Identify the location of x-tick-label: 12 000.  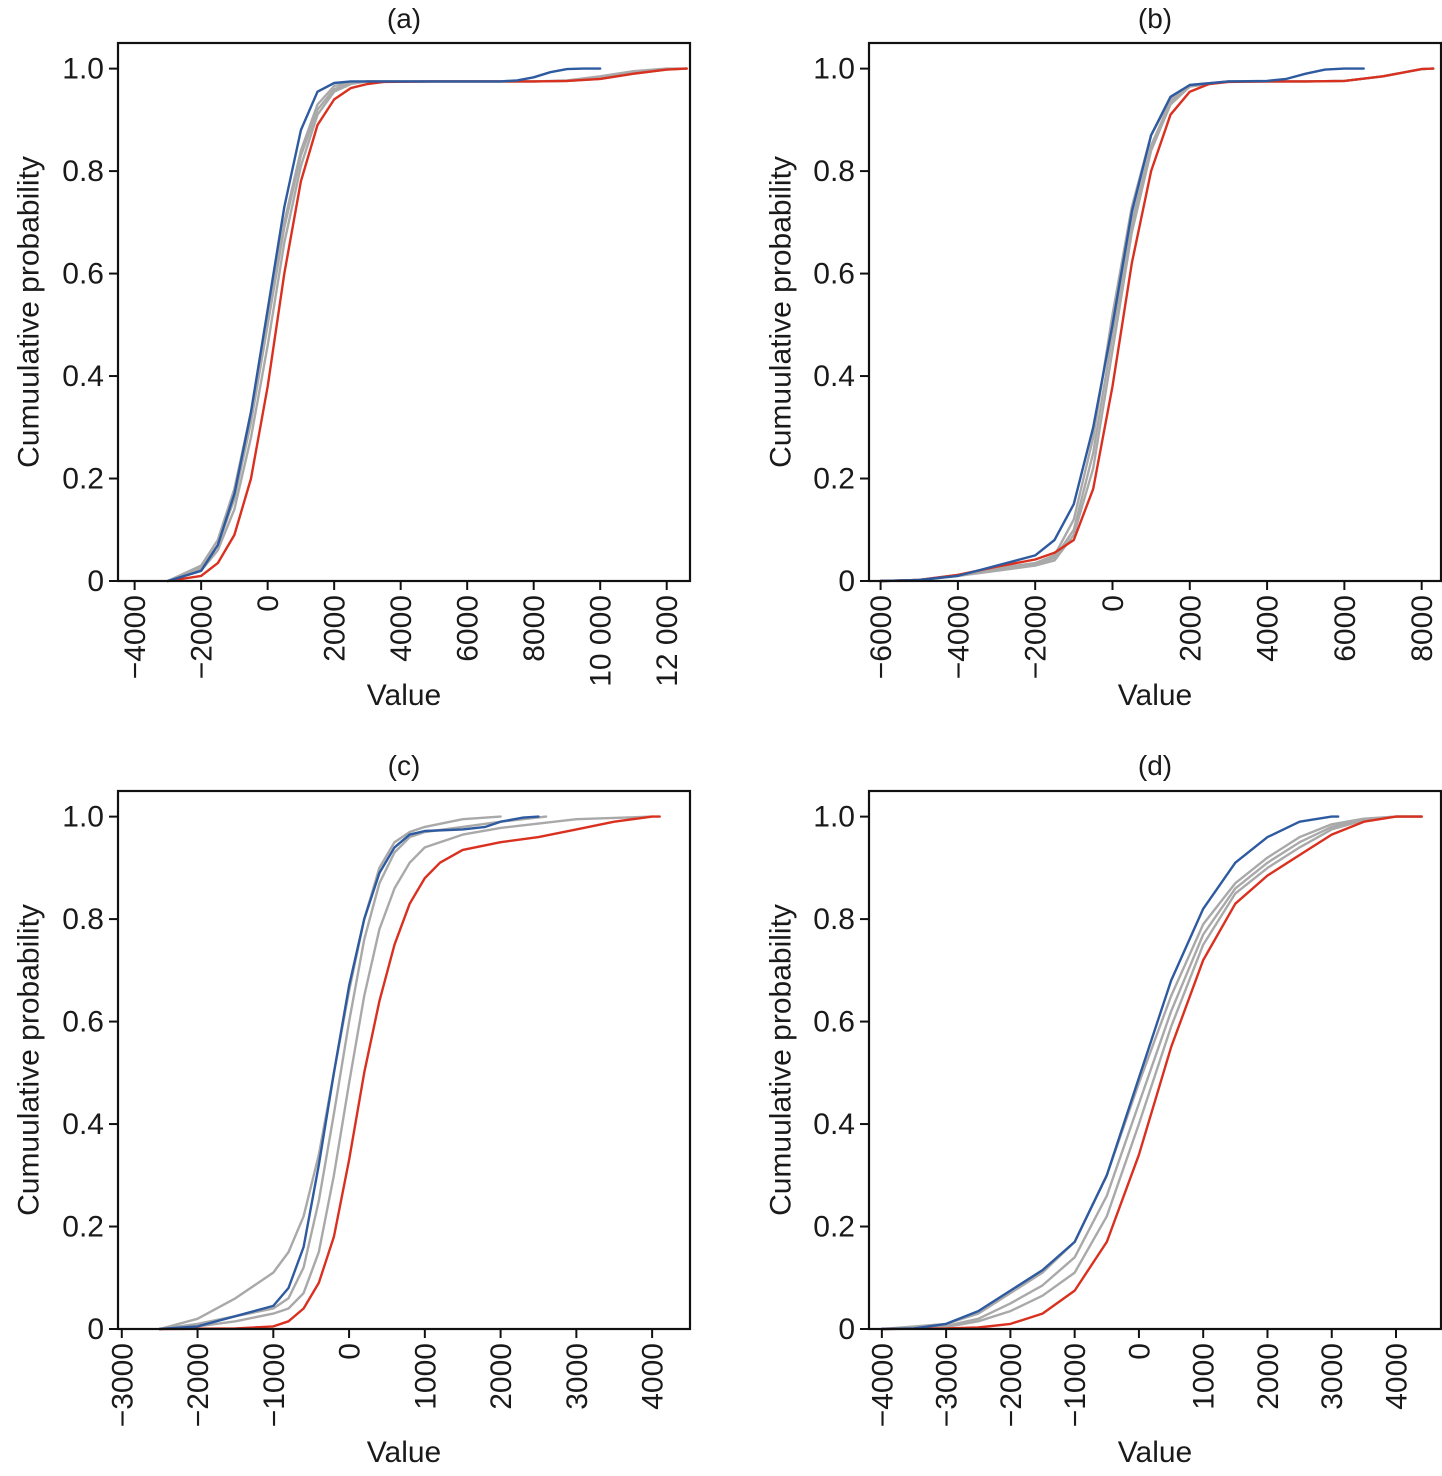
(667, 641).